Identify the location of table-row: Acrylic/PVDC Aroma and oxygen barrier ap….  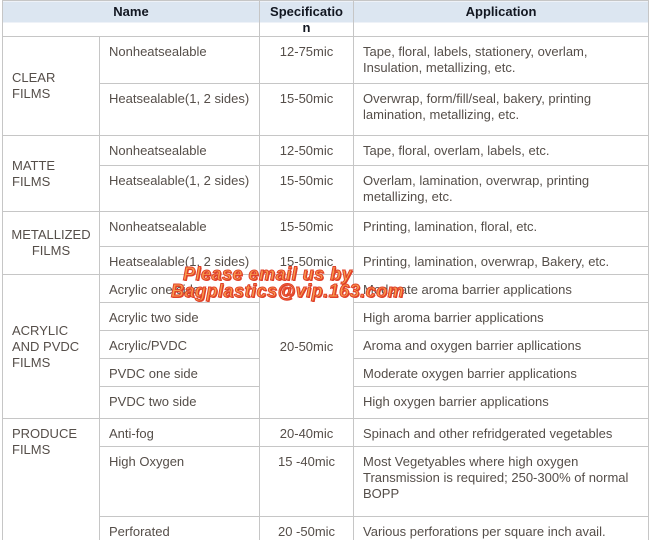
(326, 344).